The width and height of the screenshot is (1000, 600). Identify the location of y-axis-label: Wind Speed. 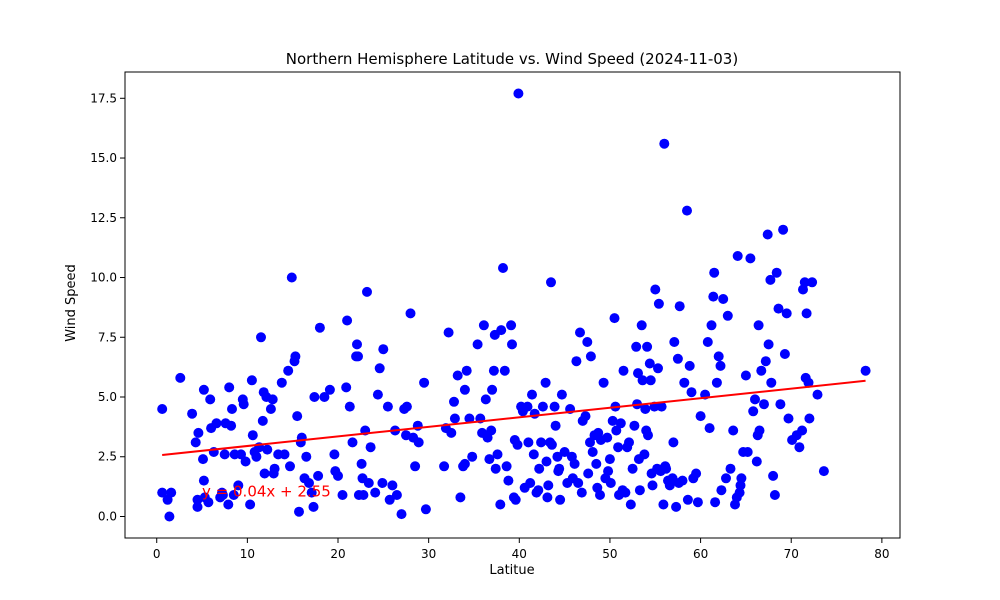
(71, 303).